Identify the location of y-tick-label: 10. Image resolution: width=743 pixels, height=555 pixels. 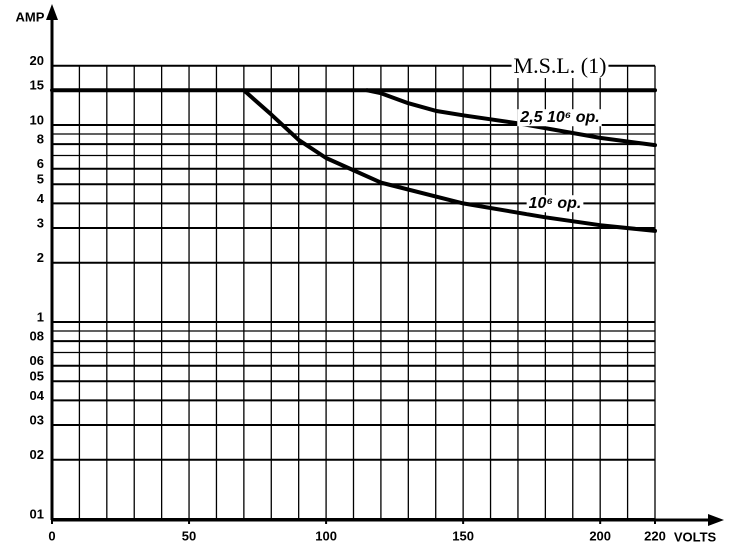
(37, 119).